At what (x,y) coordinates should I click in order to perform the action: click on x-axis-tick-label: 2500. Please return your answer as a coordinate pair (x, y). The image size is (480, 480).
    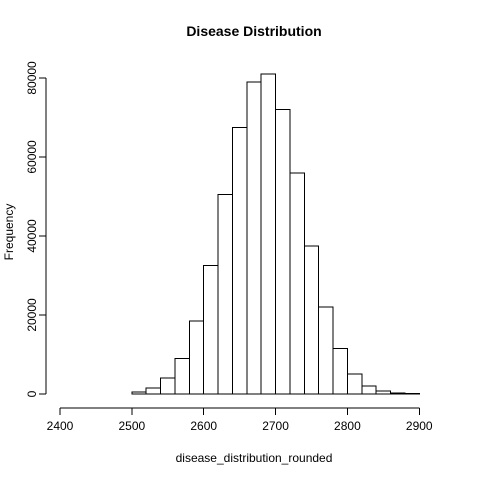
    Looking at the image, I should click on (132, 426).